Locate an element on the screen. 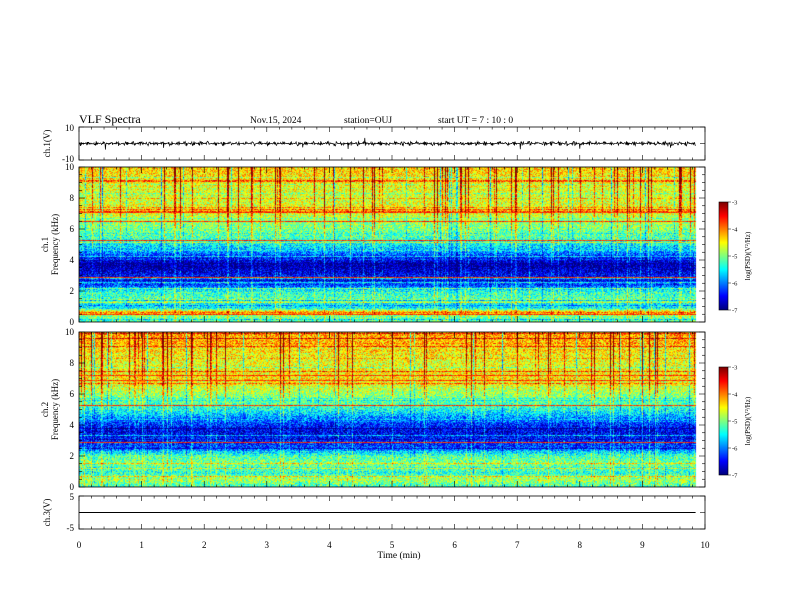 The width and height of the screenshot is (792, 612). colorbar-ch1-label: log(PSD)(V²/Hz) is located at coordinates (748, 255).